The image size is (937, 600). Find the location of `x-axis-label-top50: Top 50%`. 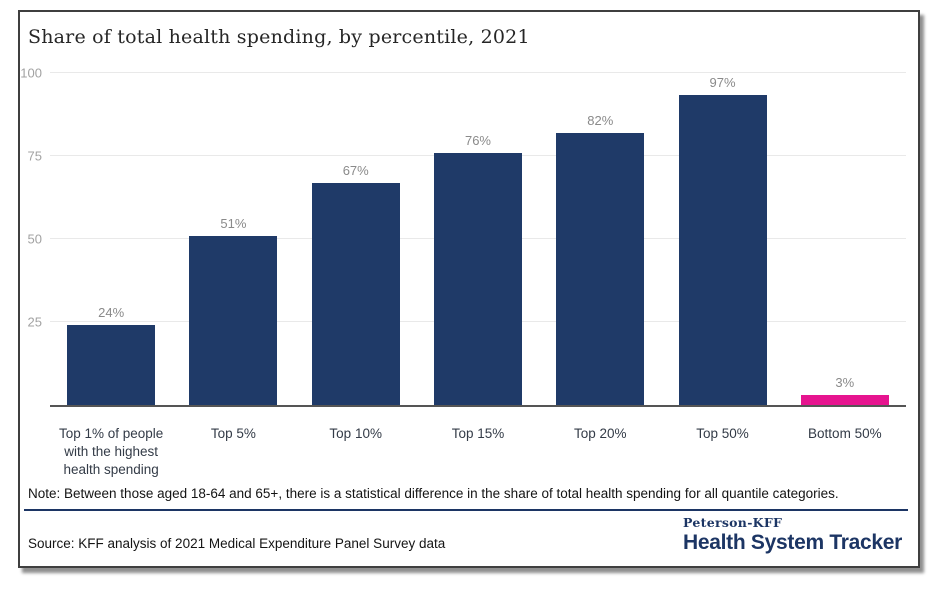

x-axis-label-top50: Top 50% is located at coordinates (722, 433).